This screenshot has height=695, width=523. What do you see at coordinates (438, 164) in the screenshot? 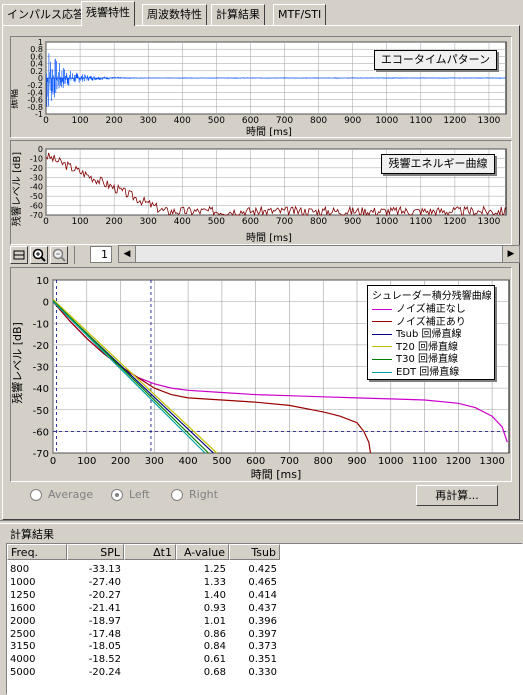
I see `energy-curve-label: 残響エネルギー曲線` at bounding box center [438, 164].